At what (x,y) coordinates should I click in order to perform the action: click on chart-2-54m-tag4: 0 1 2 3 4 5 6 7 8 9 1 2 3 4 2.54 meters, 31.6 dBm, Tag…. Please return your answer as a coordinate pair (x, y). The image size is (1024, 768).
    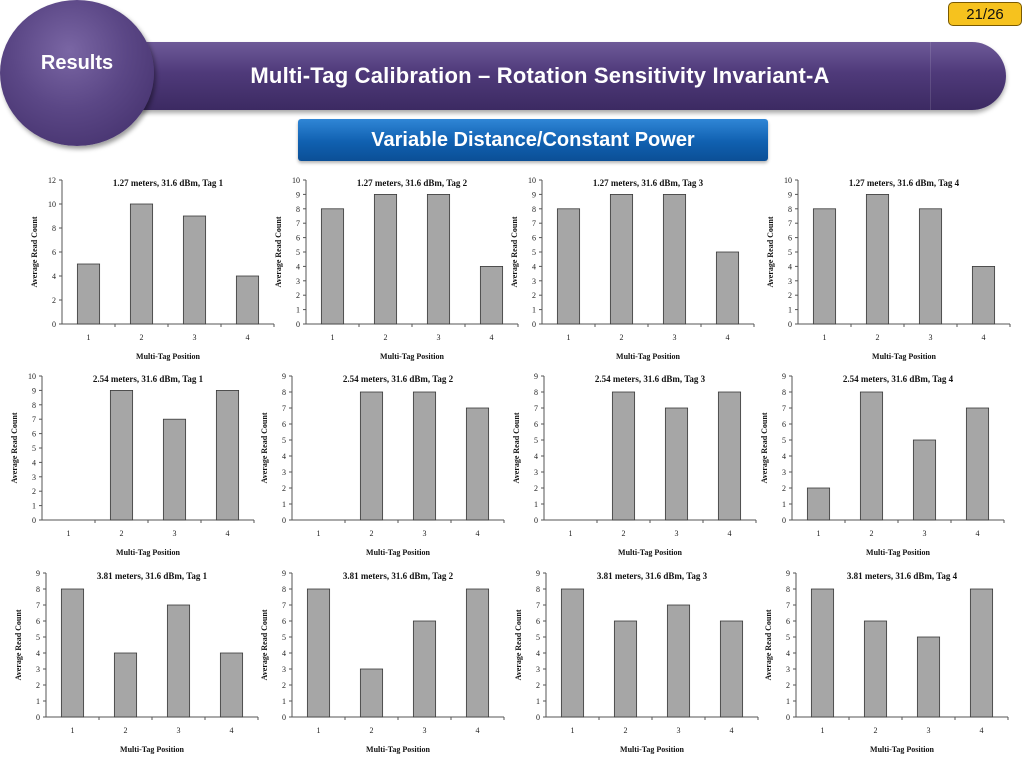
    Looking at the image, I should click on (886, 466).